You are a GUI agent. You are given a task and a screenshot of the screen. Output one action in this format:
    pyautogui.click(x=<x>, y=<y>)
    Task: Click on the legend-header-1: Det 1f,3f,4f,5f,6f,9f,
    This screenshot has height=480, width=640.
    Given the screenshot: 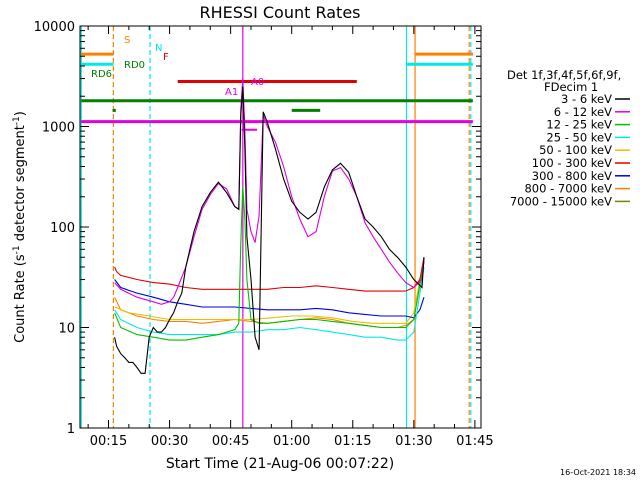 What is the action you would take?
    pyautogui.click(x=564, y=75)
    